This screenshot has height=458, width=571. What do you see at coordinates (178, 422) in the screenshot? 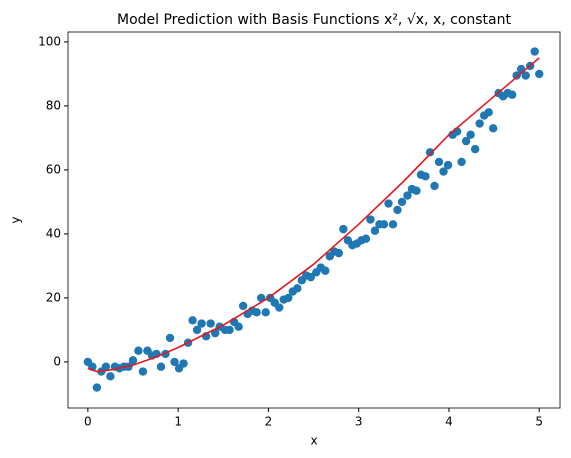
I see `x-tick-label: 1` at bounding box center [178, 422].